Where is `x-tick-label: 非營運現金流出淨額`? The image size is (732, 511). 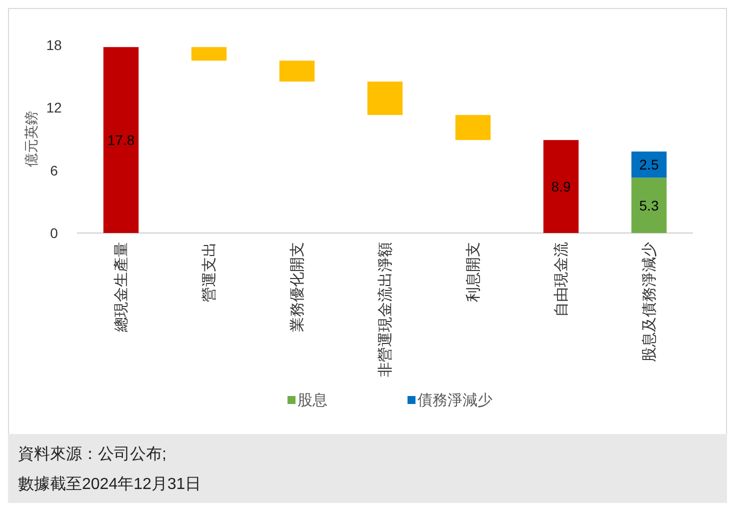 x-tick-label: 非營運現金流出淨額 is located at coordinates (385, 309).